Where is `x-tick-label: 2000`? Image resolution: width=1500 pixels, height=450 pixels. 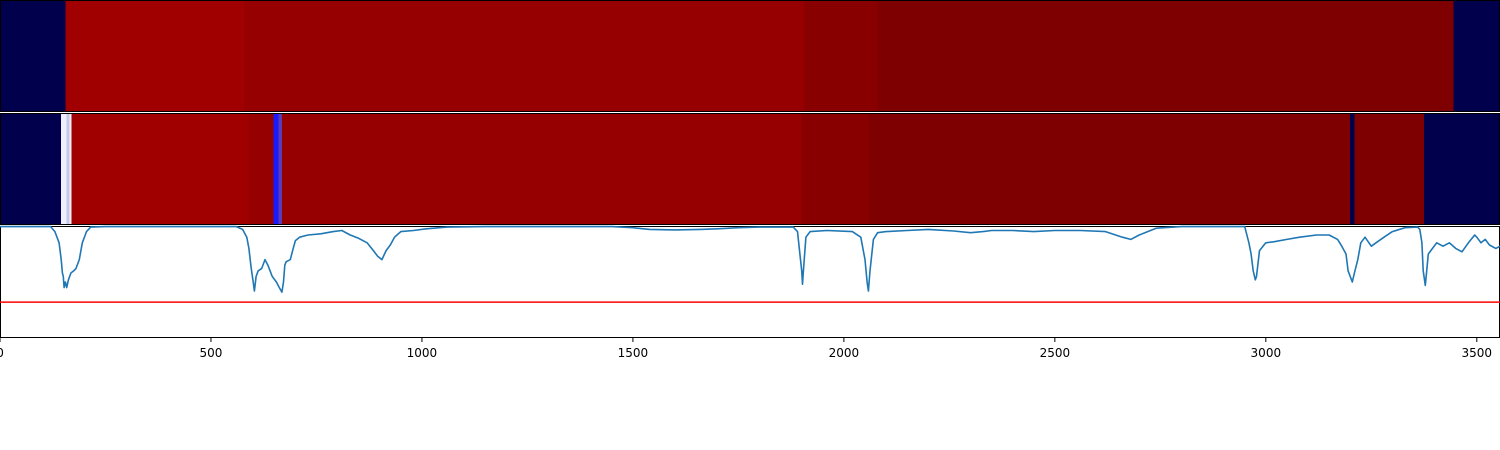
x-tick-label: 2000 is located at coordinates (844, 353).